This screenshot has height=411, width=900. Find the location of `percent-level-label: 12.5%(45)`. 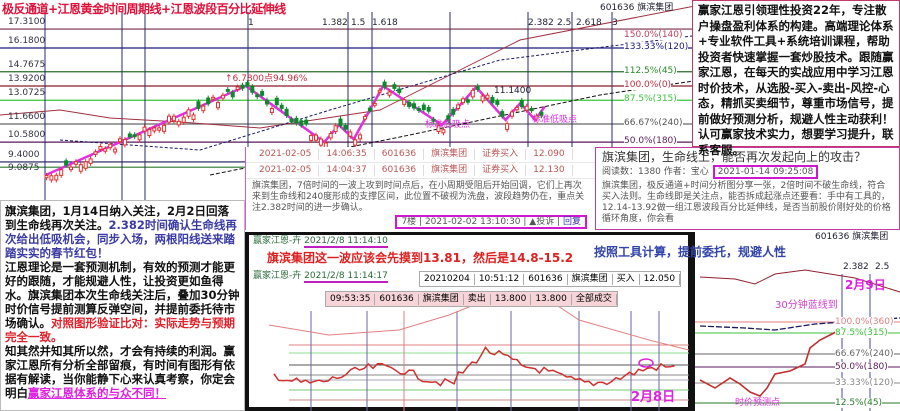

percent-level-label: 12.5%(45) is located at coordinates (859, 403).